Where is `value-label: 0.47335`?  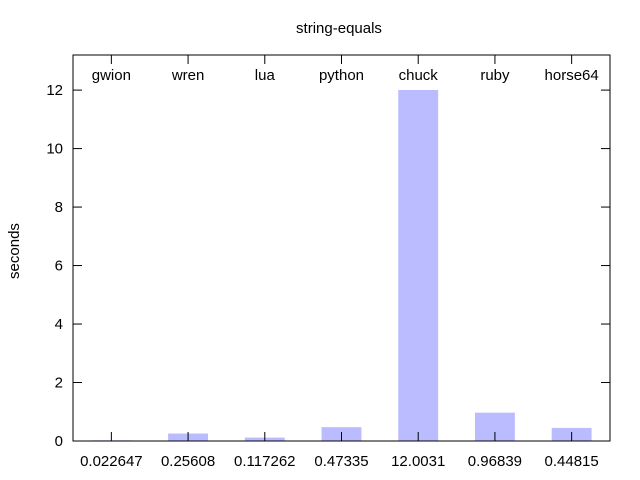 value-label: 0.47335 is located at coordinates (341, 461).